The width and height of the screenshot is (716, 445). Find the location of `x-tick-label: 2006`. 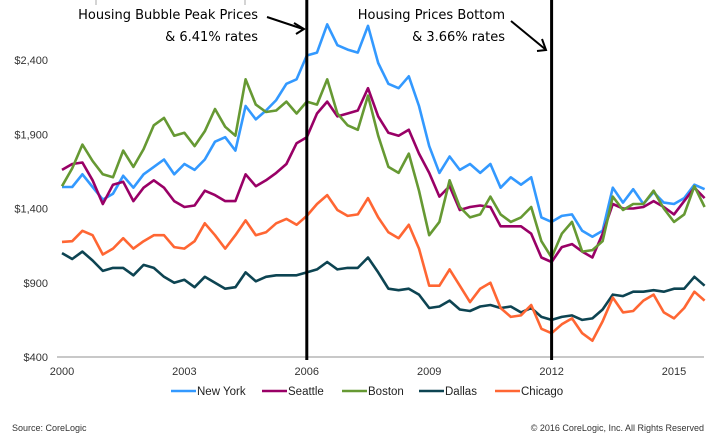

x-tick-label: 2006 is located at coordinates (307, 372).